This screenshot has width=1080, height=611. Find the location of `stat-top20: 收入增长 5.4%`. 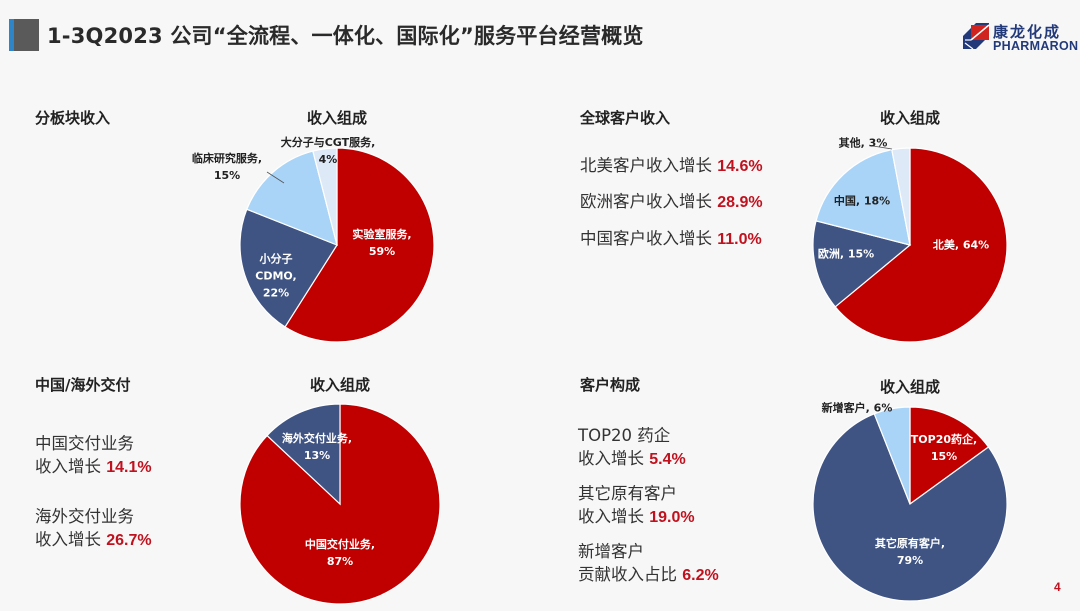

stat-top20: 收入增长 5.4% is located at coordinates (632, 459).